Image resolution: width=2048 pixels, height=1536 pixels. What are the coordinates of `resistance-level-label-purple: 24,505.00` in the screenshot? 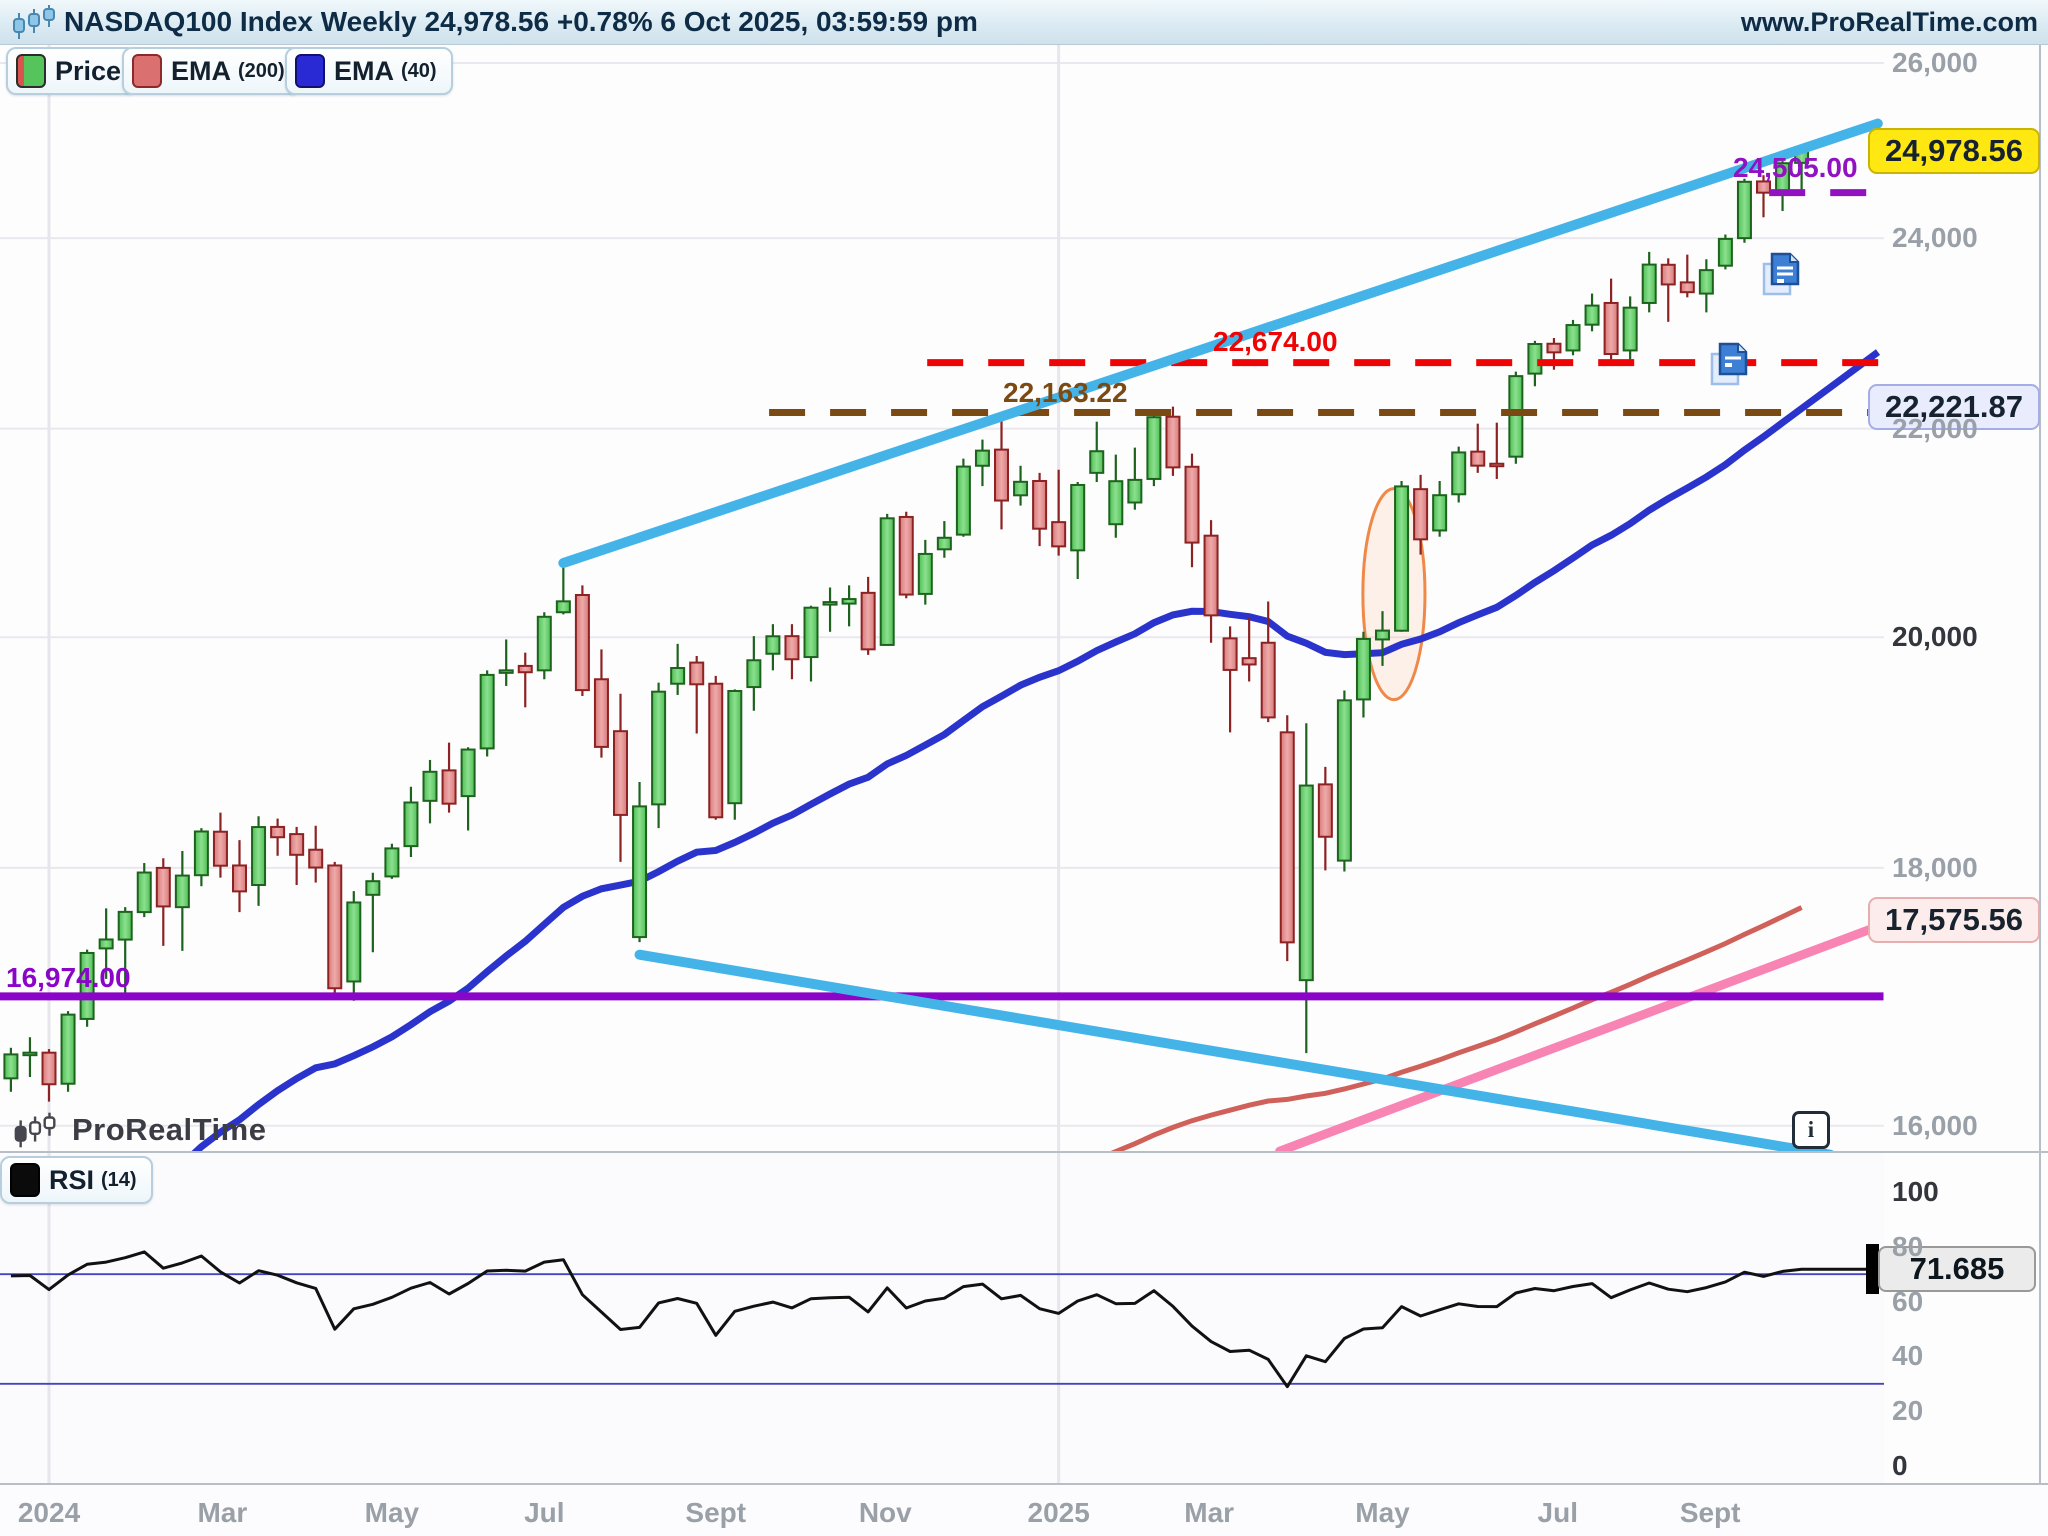 It's located at (1795, 167).